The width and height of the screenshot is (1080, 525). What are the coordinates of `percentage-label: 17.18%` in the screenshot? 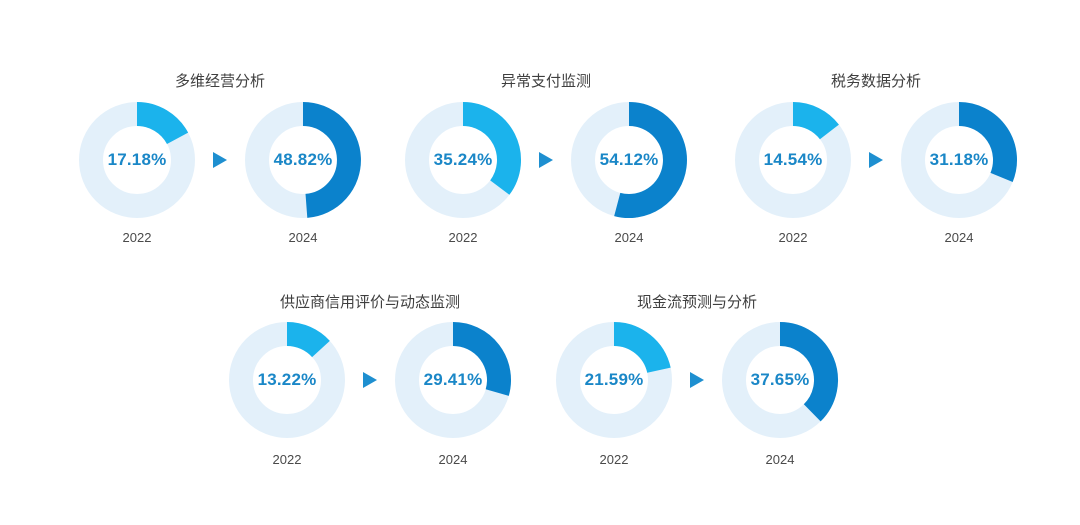 It's located at (137, 159).